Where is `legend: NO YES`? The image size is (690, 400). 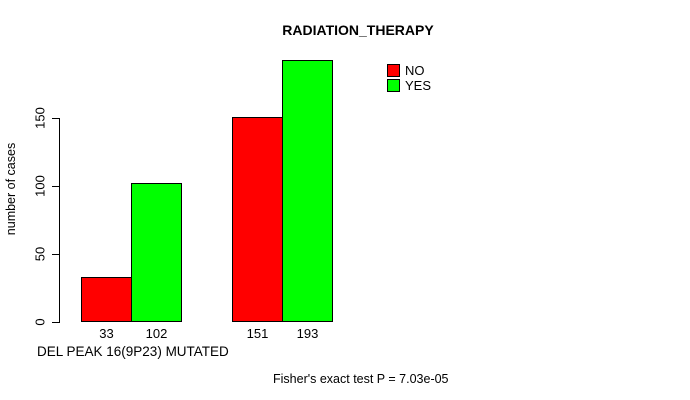
legend: NO YES is located at coordinates (409, 78).